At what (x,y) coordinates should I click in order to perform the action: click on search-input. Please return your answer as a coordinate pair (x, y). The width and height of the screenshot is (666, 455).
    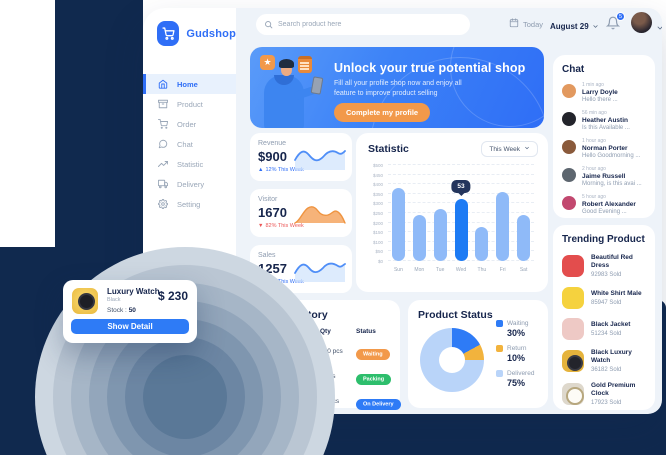
    Looking at the image, I should click on (370, 24).